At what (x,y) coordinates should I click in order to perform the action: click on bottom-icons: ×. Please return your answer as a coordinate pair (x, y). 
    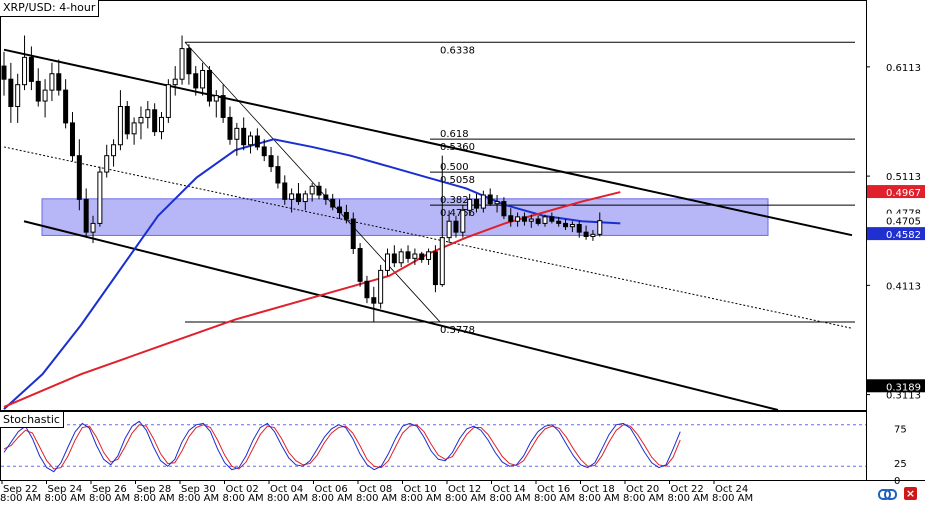
    Looking at the image, I should click on (897, 493).